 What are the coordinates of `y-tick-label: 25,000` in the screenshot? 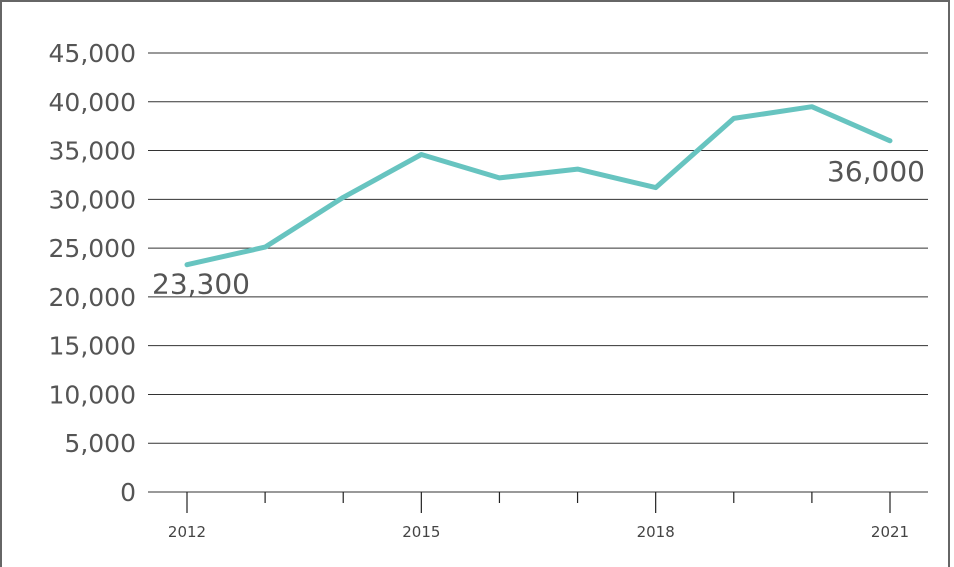 It's located at (92, 248).